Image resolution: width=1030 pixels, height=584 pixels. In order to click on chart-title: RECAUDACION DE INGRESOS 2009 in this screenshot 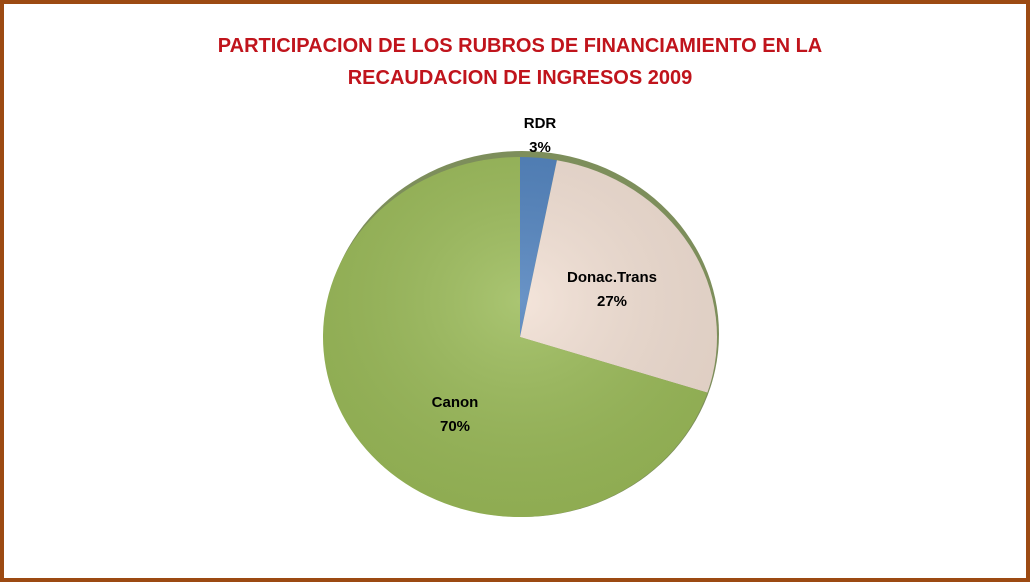, I will do `click(520, 78)`.